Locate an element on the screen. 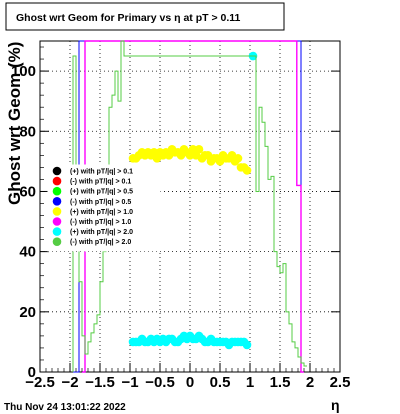 This screenshot has width=400, height=414. y-tick-label: 20 is located at coordinates (27, 312).